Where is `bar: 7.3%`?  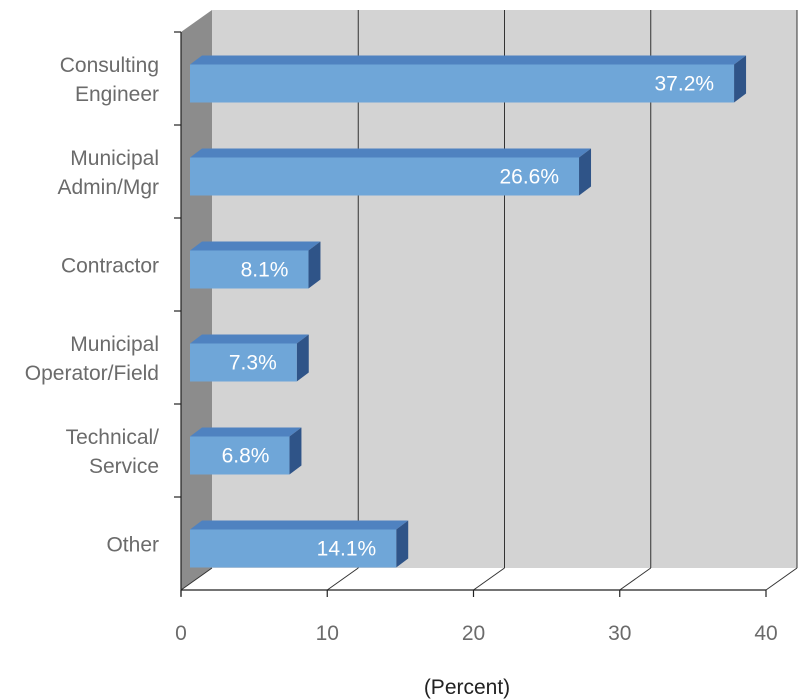
bar: 7.3% is located at coordinates (249, 358).